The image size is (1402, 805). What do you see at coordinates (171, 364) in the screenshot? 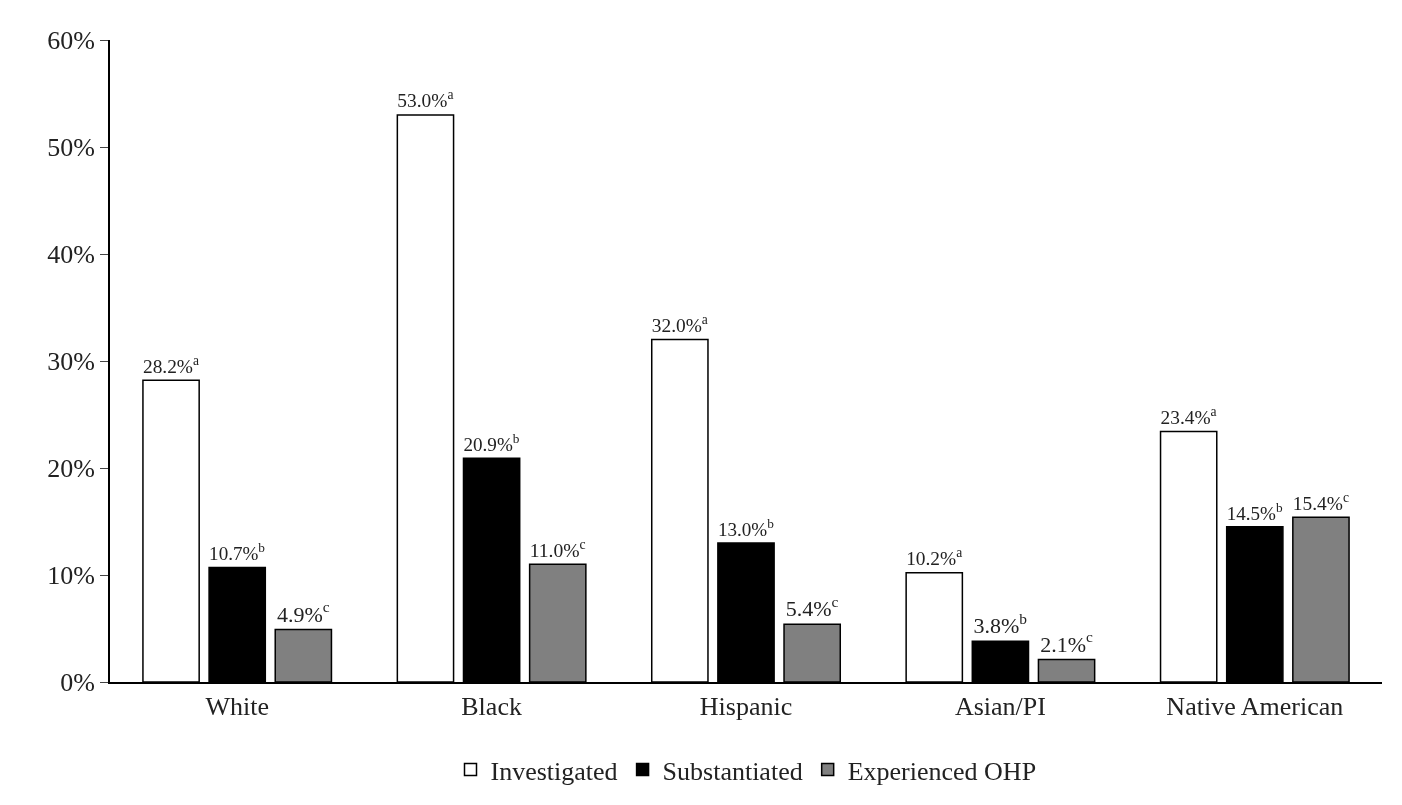
I see `data-label: 28.2%$^{a}$` at bounding box center [171, 364].